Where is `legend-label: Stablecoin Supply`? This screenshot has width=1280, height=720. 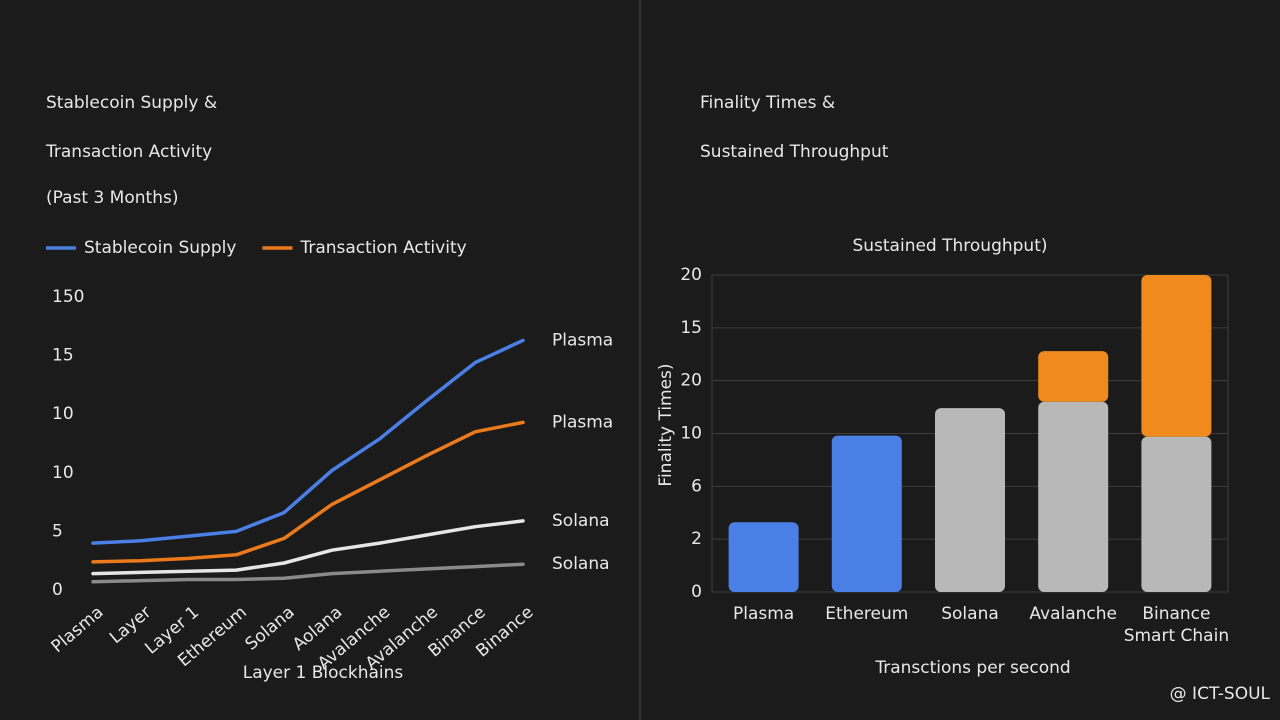 legend-label: Stablecoin Supply is located at coordinates (160, 248).